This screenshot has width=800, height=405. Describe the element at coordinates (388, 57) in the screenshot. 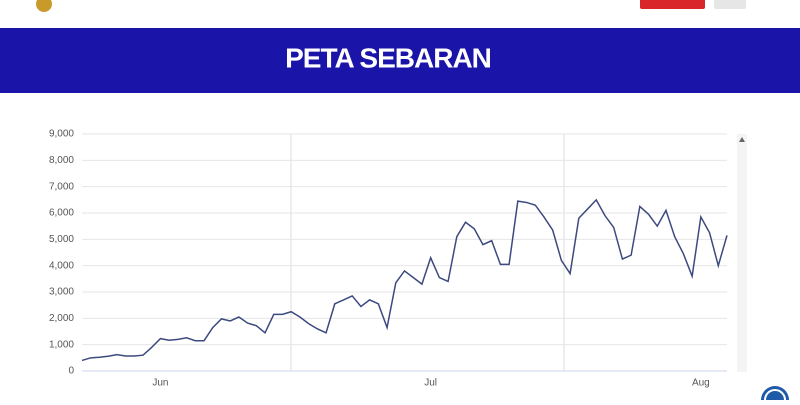

I see `header-title: PETA SEBARAN` at that location.